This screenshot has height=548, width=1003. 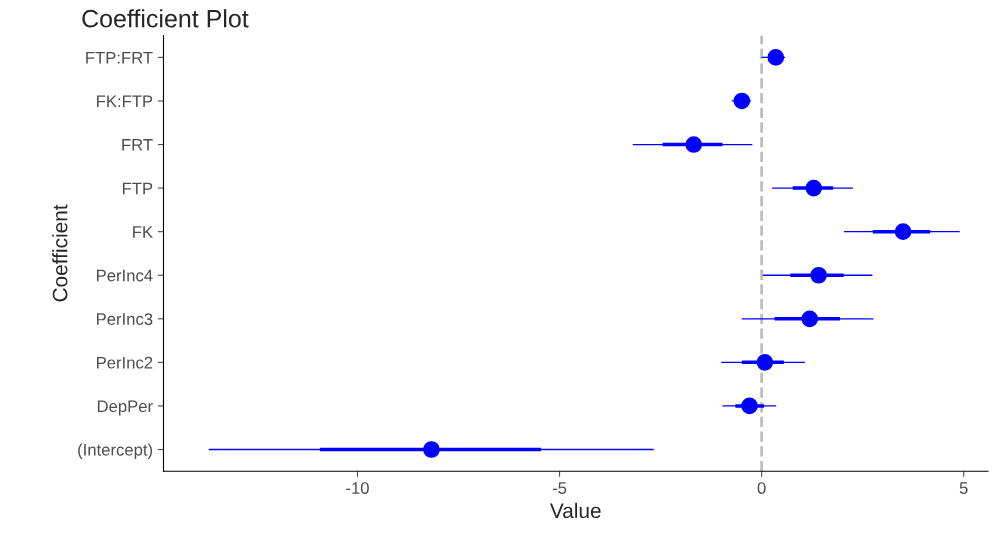 What do you see at coordinates (125, 319) in the screenshot?
I see `y-tick-label: PerInc3` at bounding box center [125, 319].